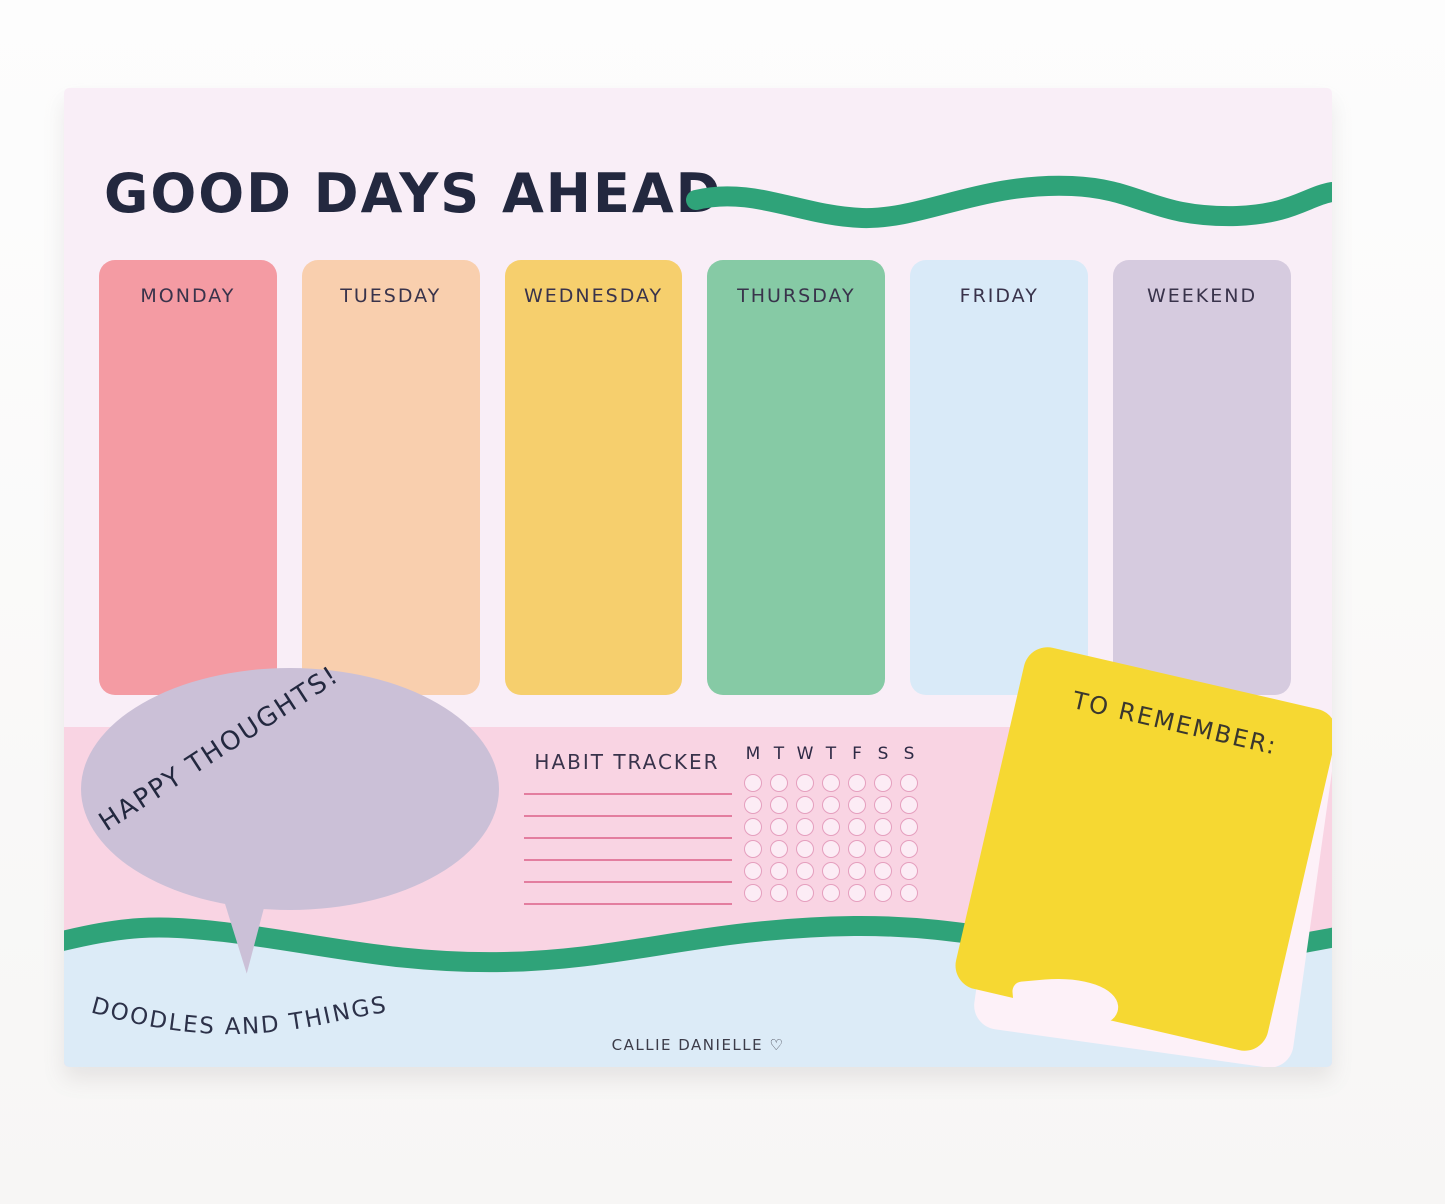  Describe the element at coordinates (796, 477) in the screenshot. I see `day-column-thursday: THURSDAY` at that location.